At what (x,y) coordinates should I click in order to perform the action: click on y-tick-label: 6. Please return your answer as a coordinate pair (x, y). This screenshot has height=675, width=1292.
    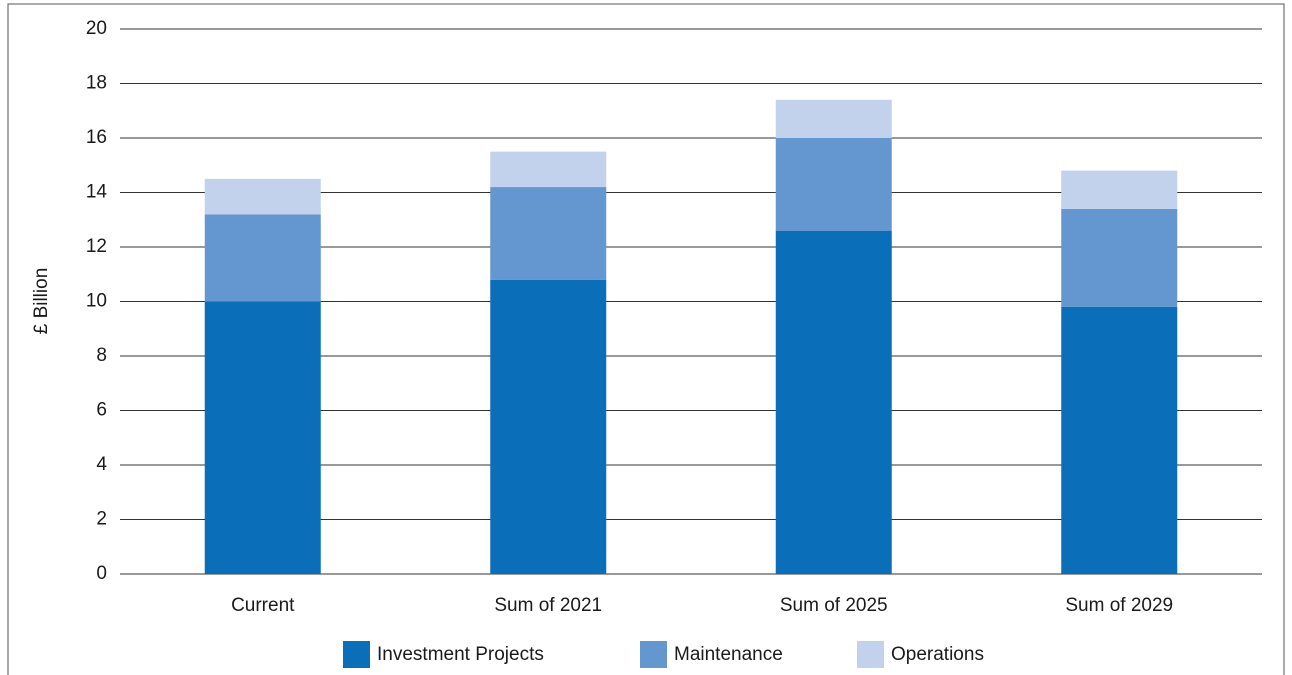
    Looking at the image, I should click on (101, 410).